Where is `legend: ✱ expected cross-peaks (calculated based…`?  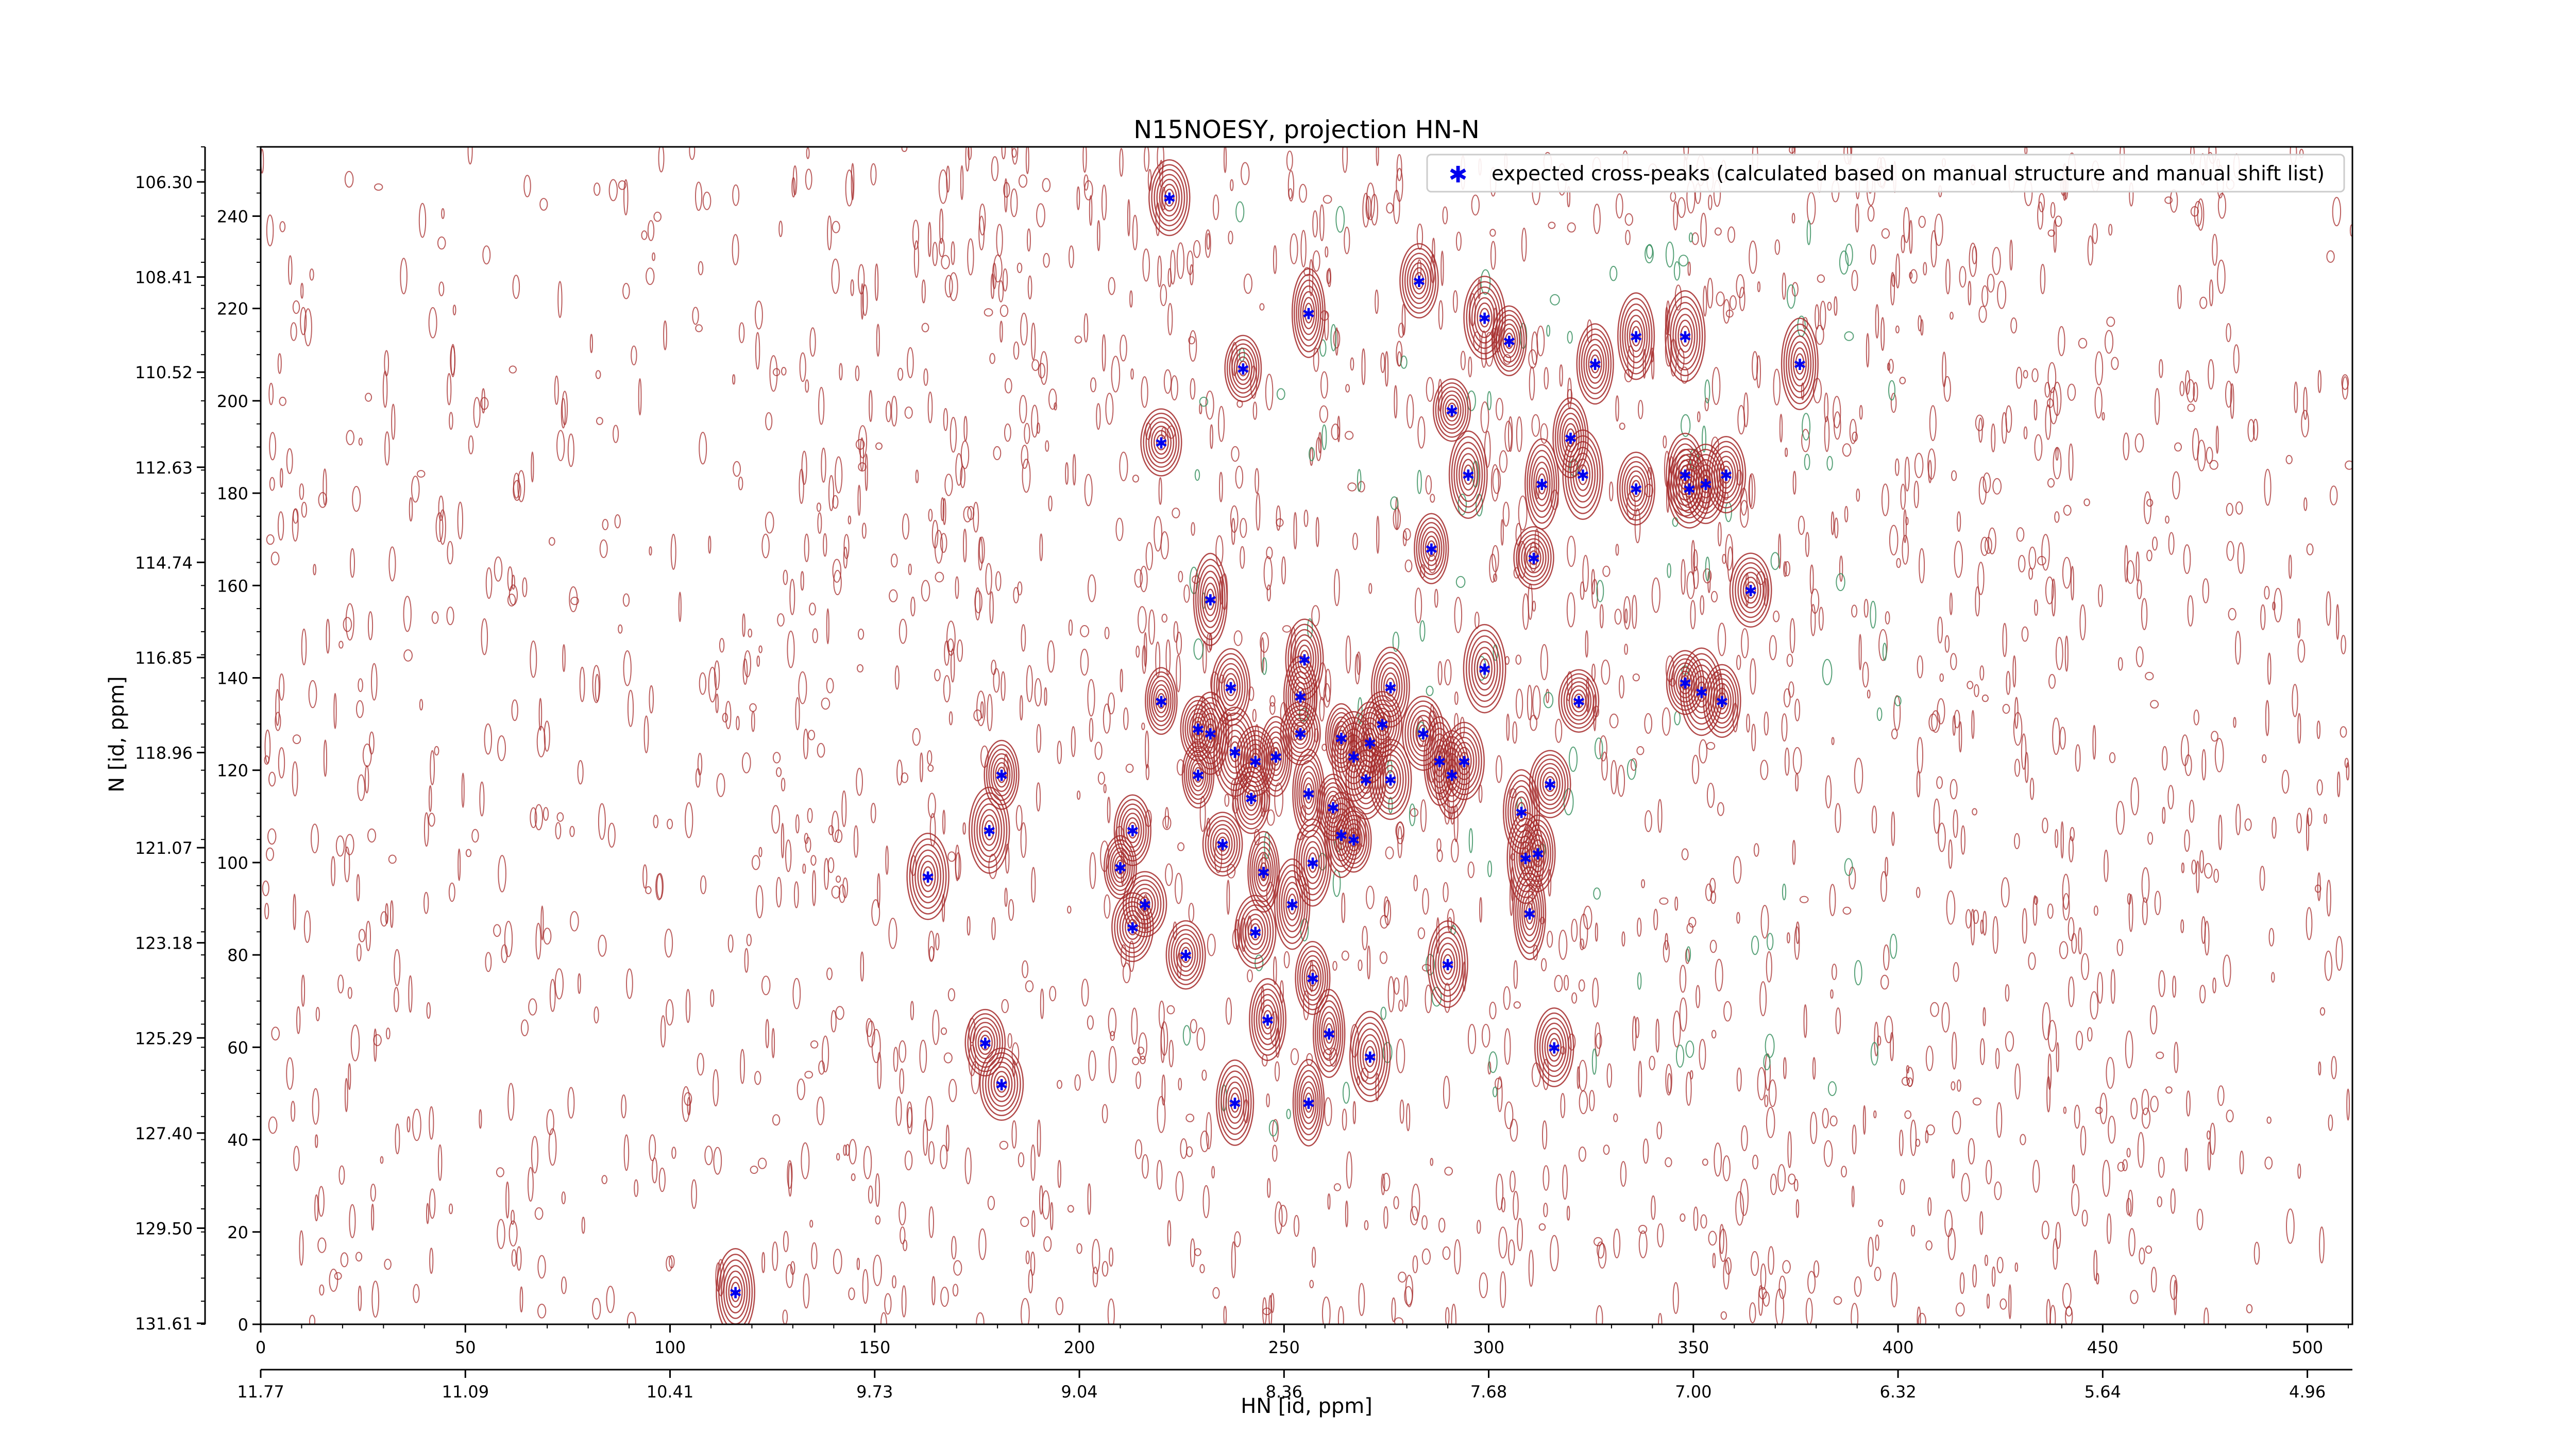 legend: ✱ expected cross-peaks (calculated based… is located at coordinates (1885, 173).